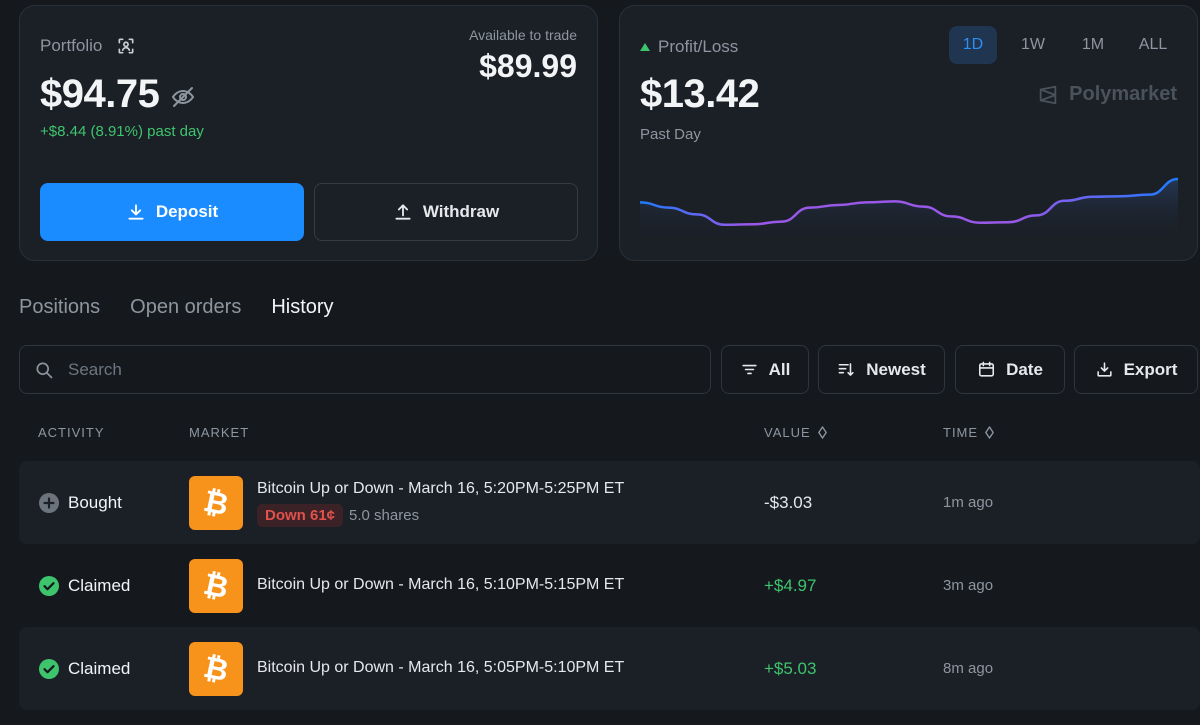  Describe the element at coordinates (219, 432) in the screenshot. I see `column-market: MARKET` at that location.